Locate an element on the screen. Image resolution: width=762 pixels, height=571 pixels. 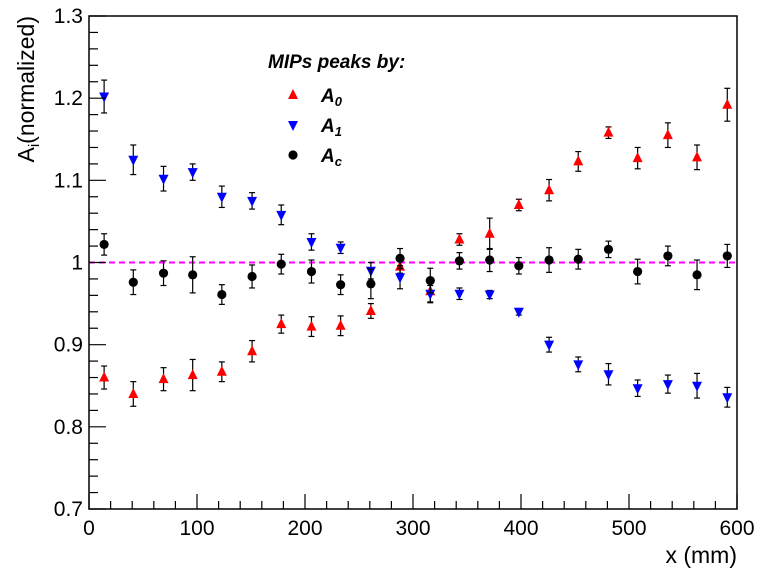
legend-marker-Ac is located at coordinates (293, 155).